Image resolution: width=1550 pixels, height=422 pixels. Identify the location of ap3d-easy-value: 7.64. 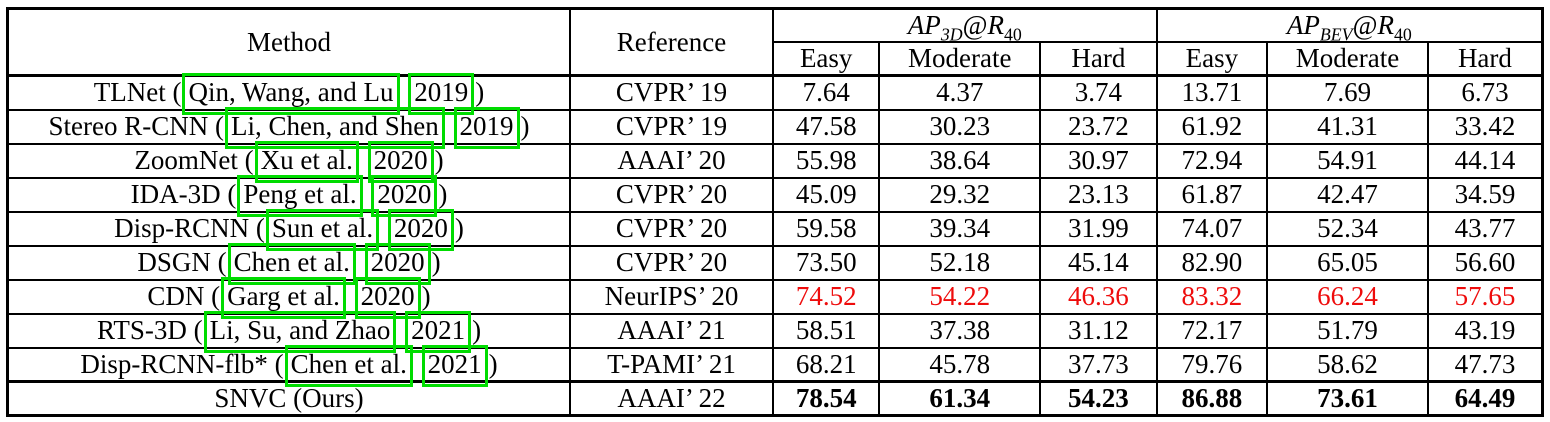
(826, 92).